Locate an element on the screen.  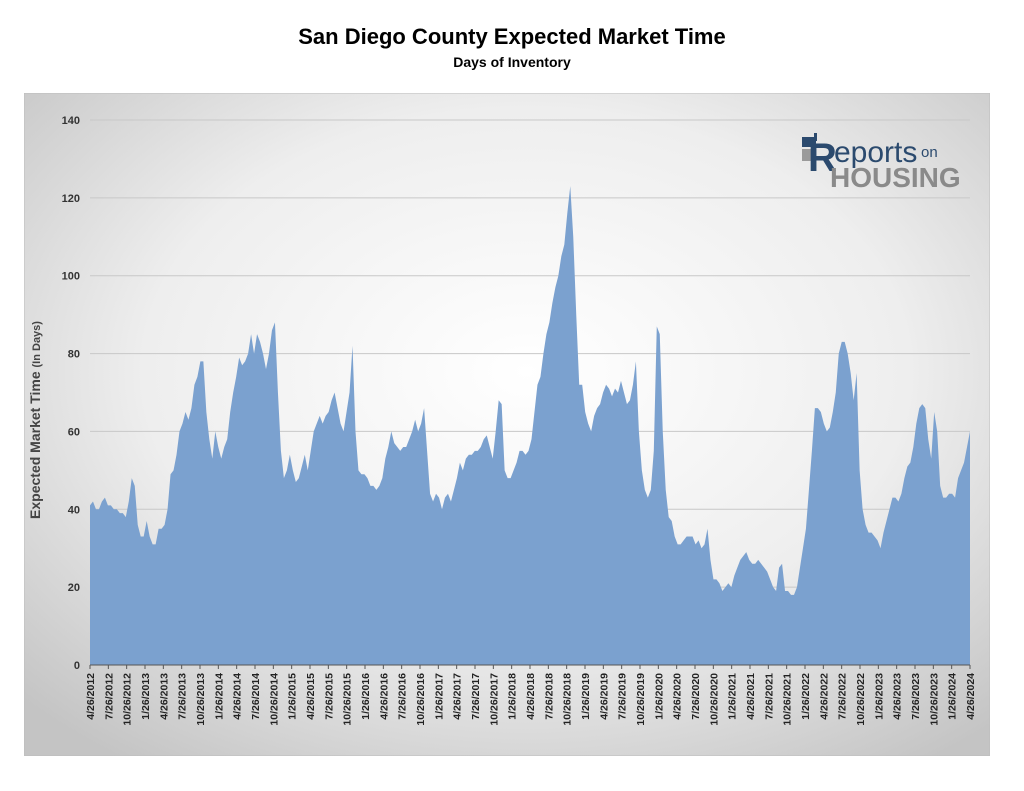
x-tick-label: 7/26/2012 is located at coordinates (109, 696).